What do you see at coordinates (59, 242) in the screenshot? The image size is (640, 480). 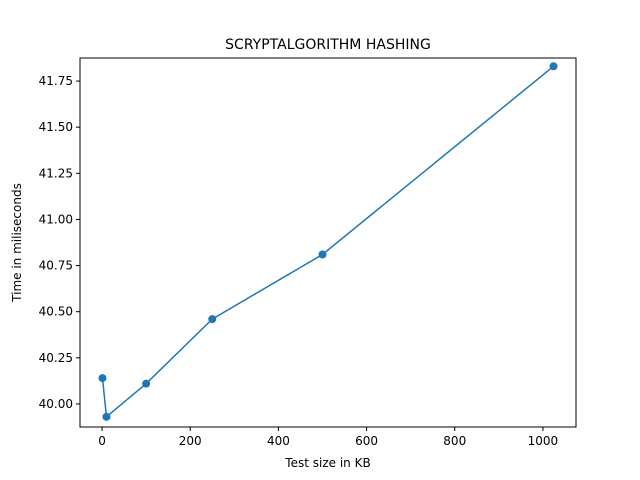 I see `y-axis-ticks: 40.00 40.25 40.50 40.75 41.00 41.25 41.50 41.75` at bounding box center [59, 242].